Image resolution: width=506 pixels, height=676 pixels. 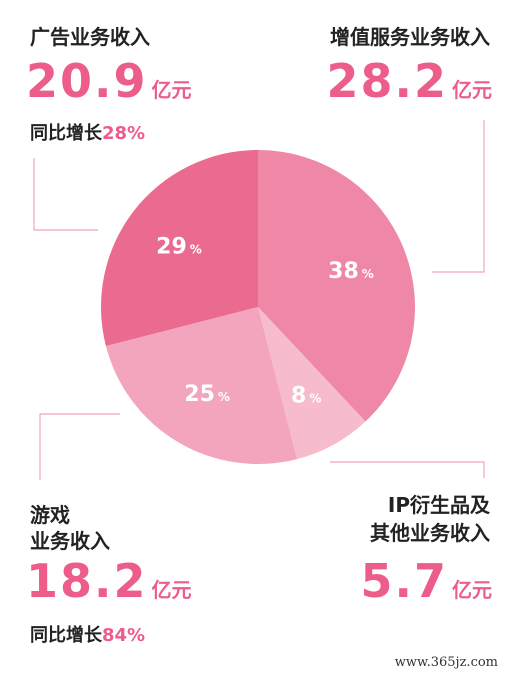 I want to click on game-value-unit: 亿元, so click(x=171, y=590).